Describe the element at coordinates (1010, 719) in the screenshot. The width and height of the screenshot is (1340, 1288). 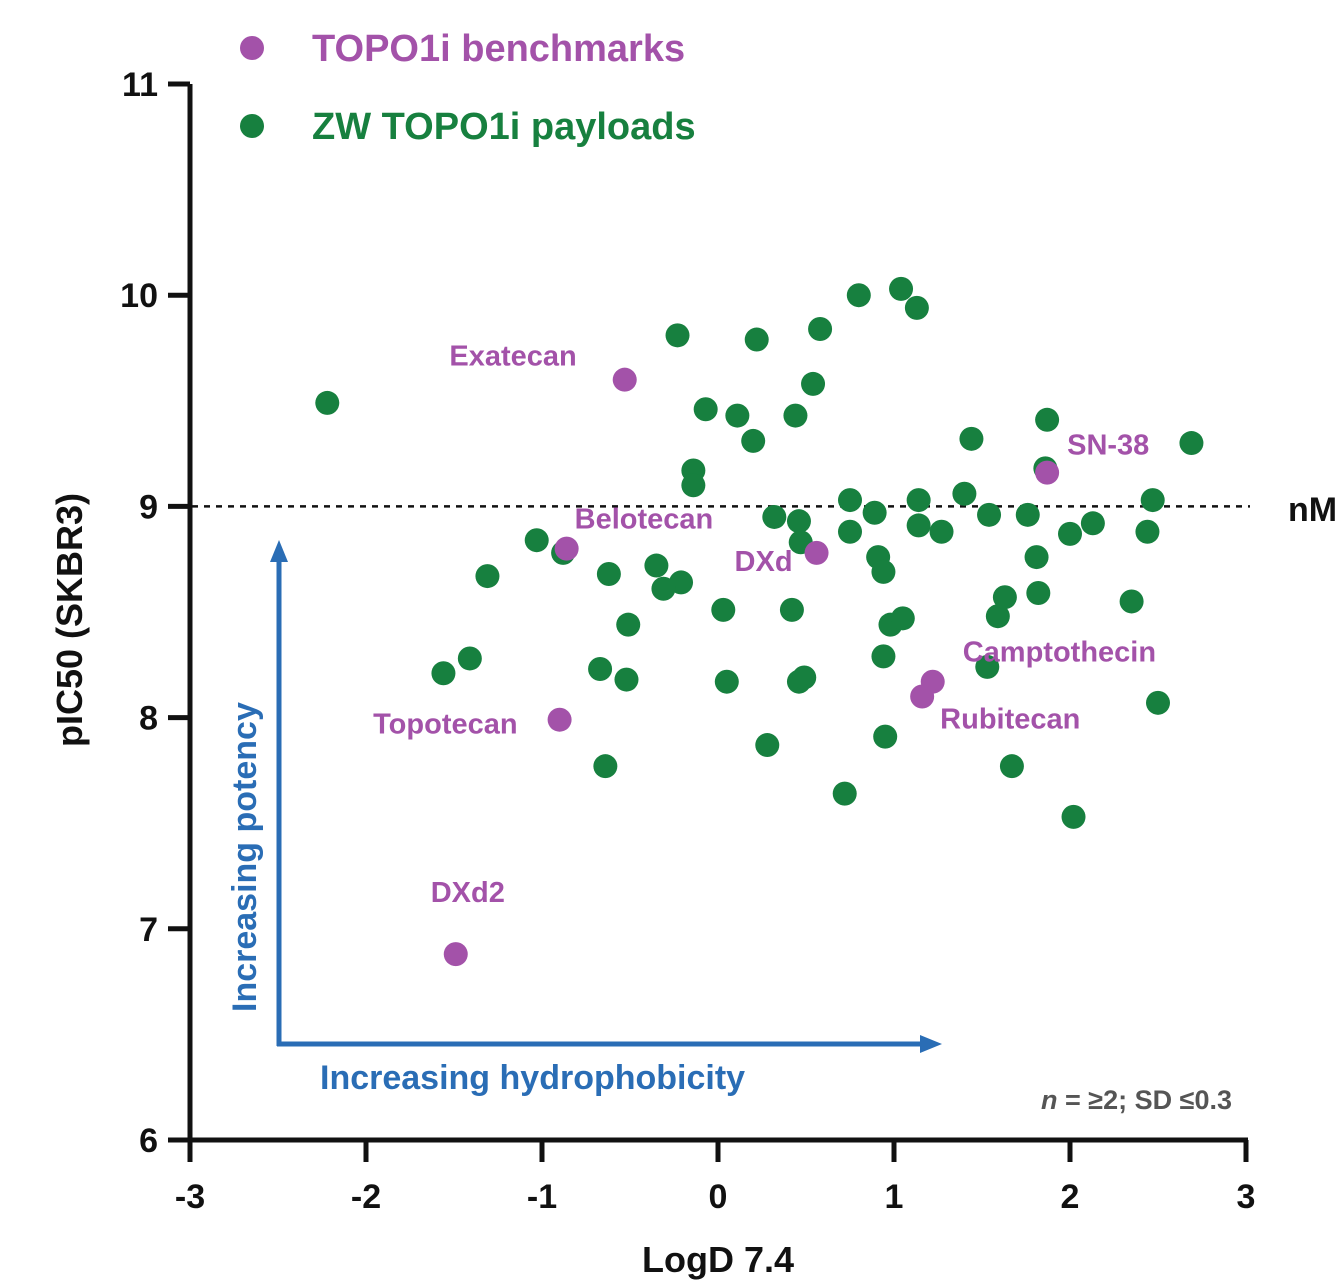
I see `point-label-rubitecan: Rubitecan` at that location.